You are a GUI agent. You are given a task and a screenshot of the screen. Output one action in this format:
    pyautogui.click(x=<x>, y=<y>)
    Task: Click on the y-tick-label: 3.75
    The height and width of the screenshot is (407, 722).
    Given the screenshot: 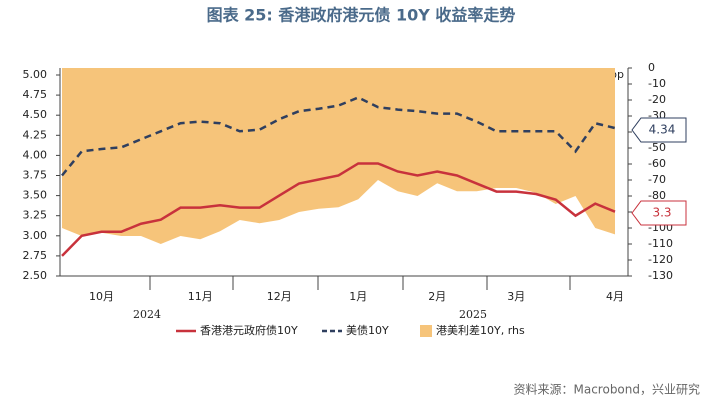 What is the action you would take?
    pyautogui.click(x=35, y=175)
    